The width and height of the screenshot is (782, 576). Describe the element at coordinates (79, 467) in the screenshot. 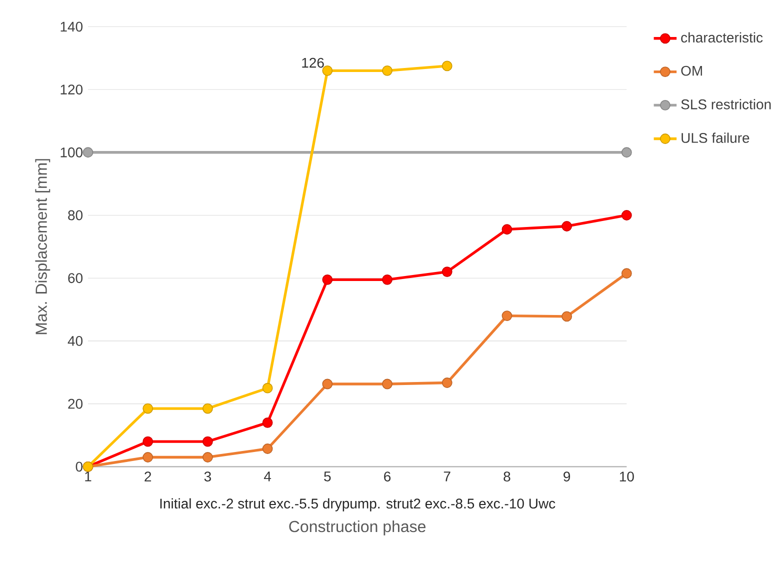

I see `y-tick-label: 0` at that location.